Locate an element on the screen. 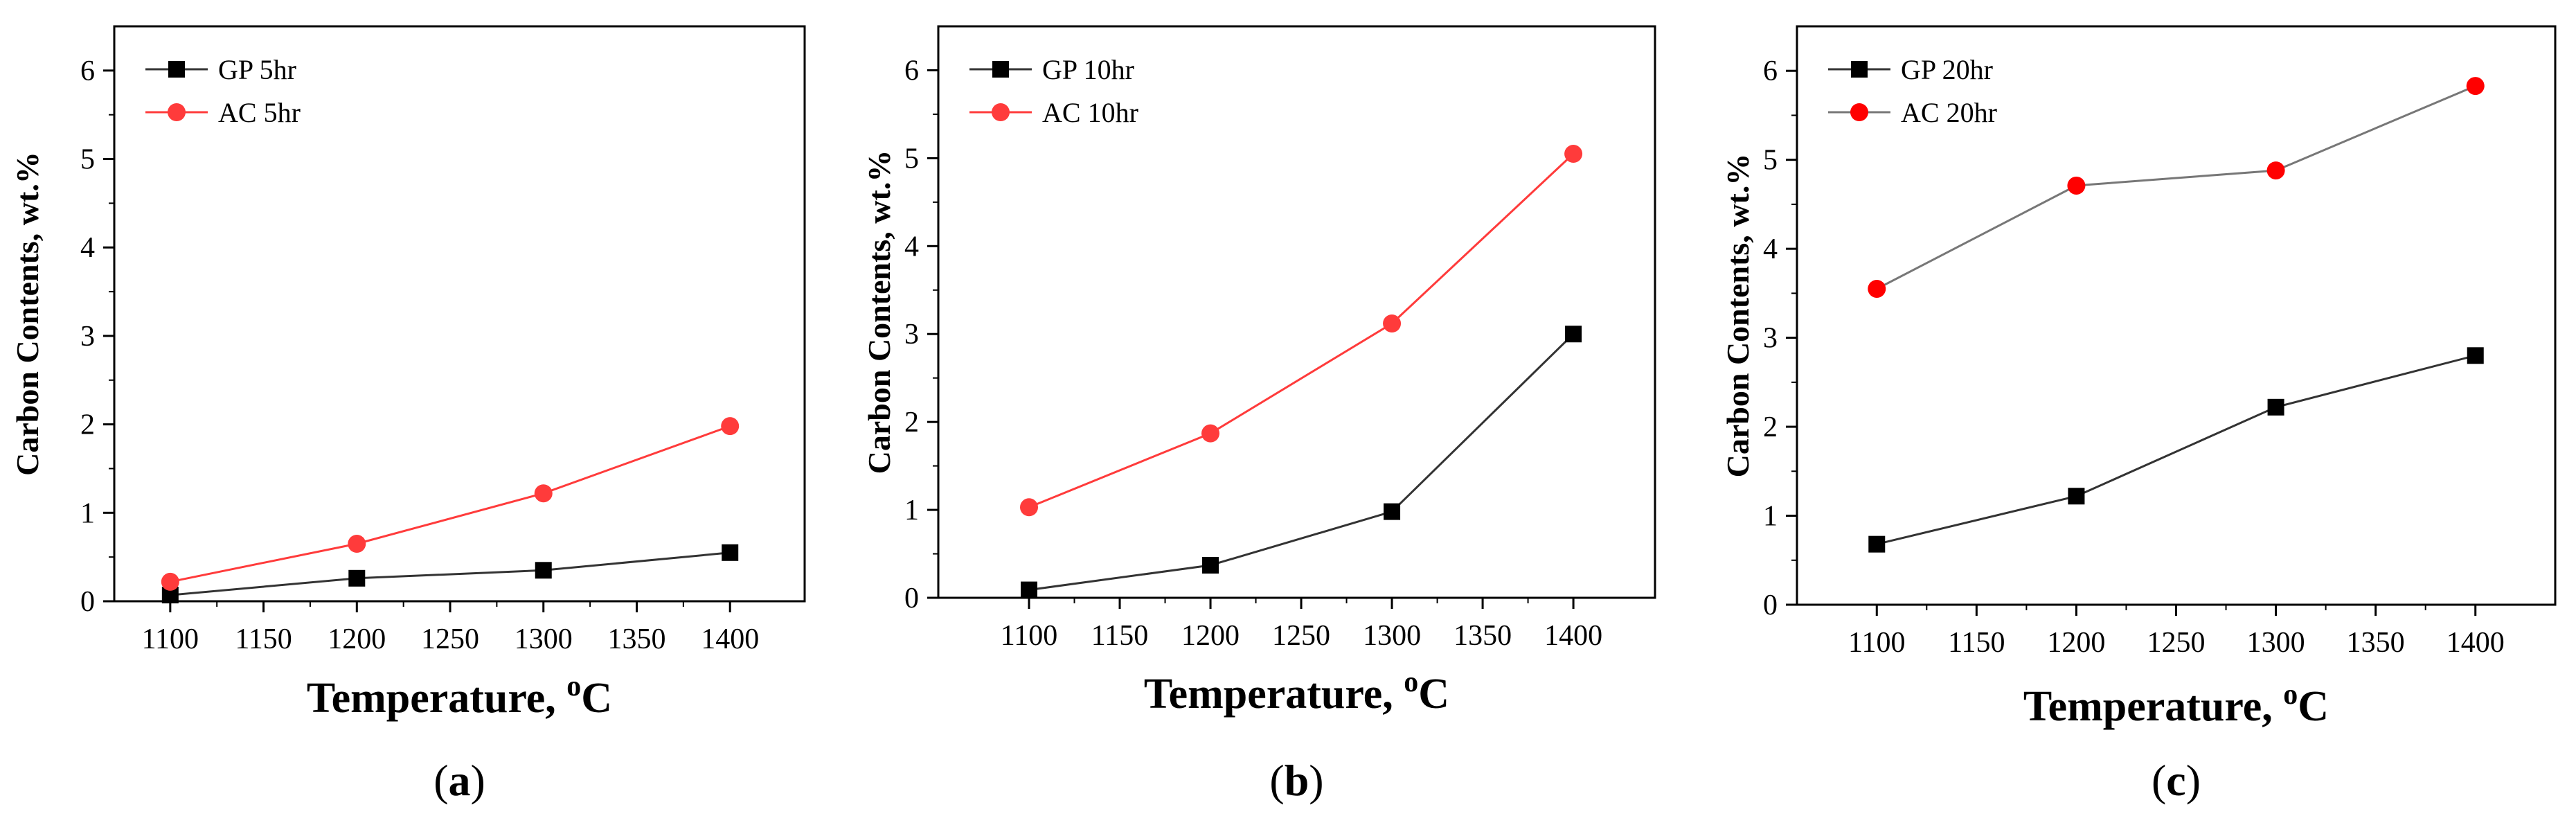  series-line-gp-20hr is located at coordinates (2176, 450).